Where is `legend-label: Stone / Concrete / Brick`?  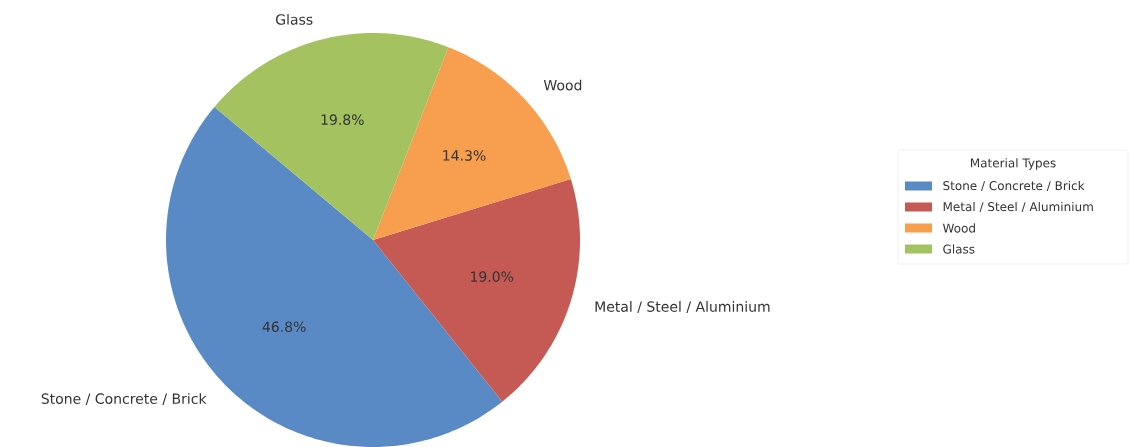
legend-label: Stone / Concrete / Brick is located at coordinates (1014, 186).